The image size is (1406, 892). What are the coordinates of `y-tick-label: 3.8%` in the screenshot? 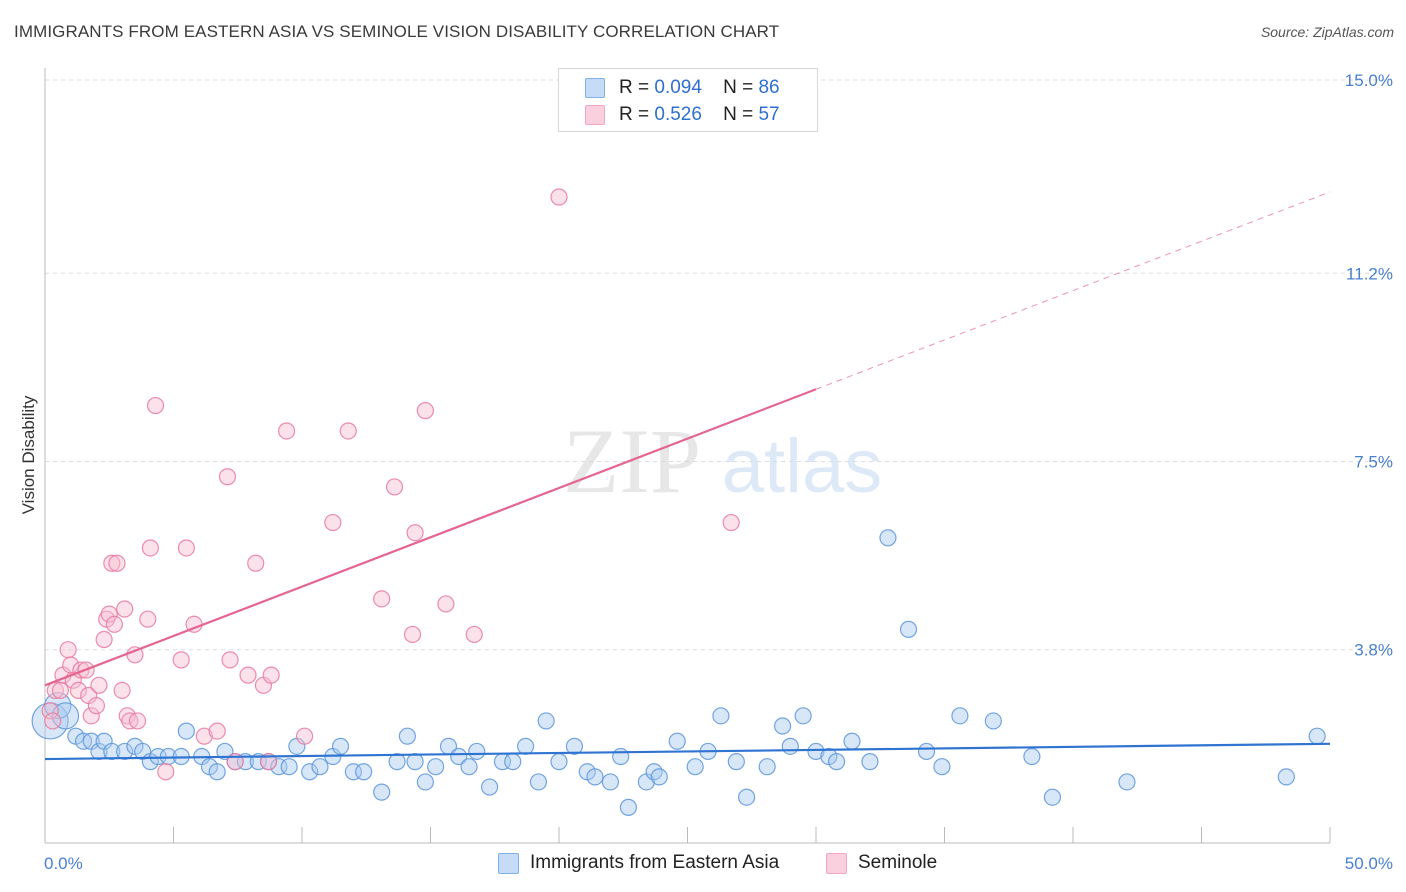 It's located at (1373, 650).